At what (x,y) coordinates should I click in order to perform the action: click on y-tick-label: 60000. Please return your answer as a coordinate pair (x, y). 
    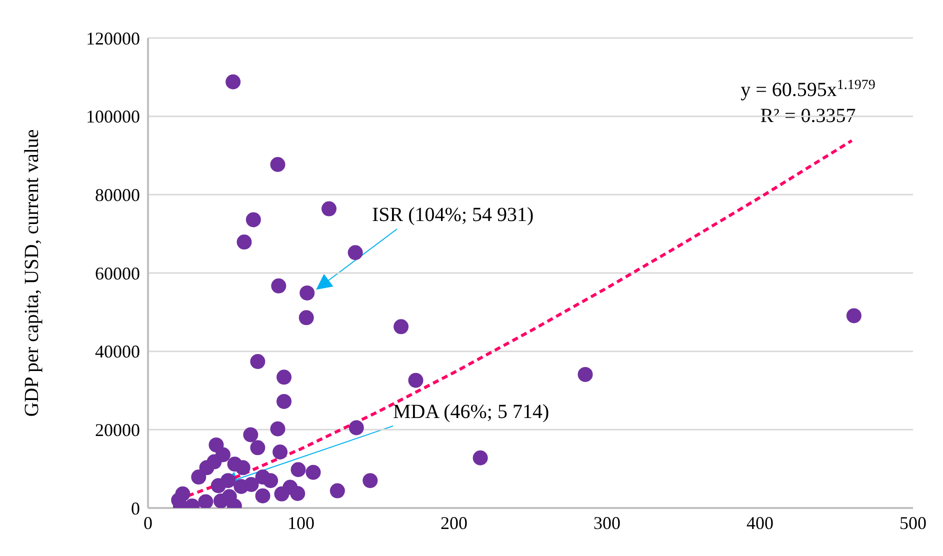
    Looking at the image, I should click on (117, 273).